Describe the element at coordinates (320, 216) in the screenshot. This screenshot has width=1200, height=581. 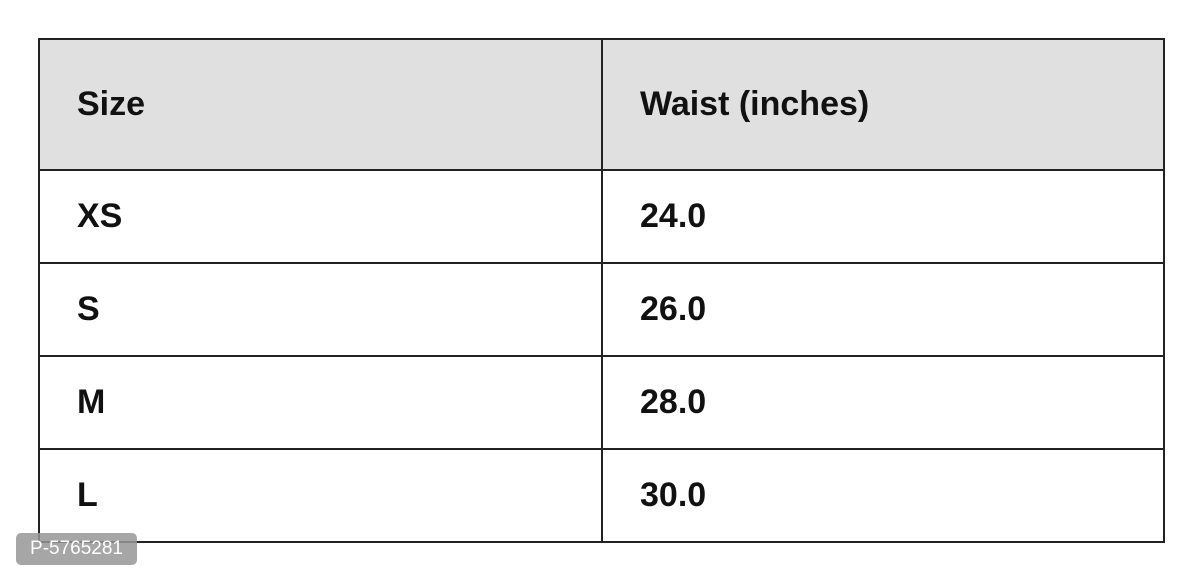
I see `table-cell: XS` at that location.